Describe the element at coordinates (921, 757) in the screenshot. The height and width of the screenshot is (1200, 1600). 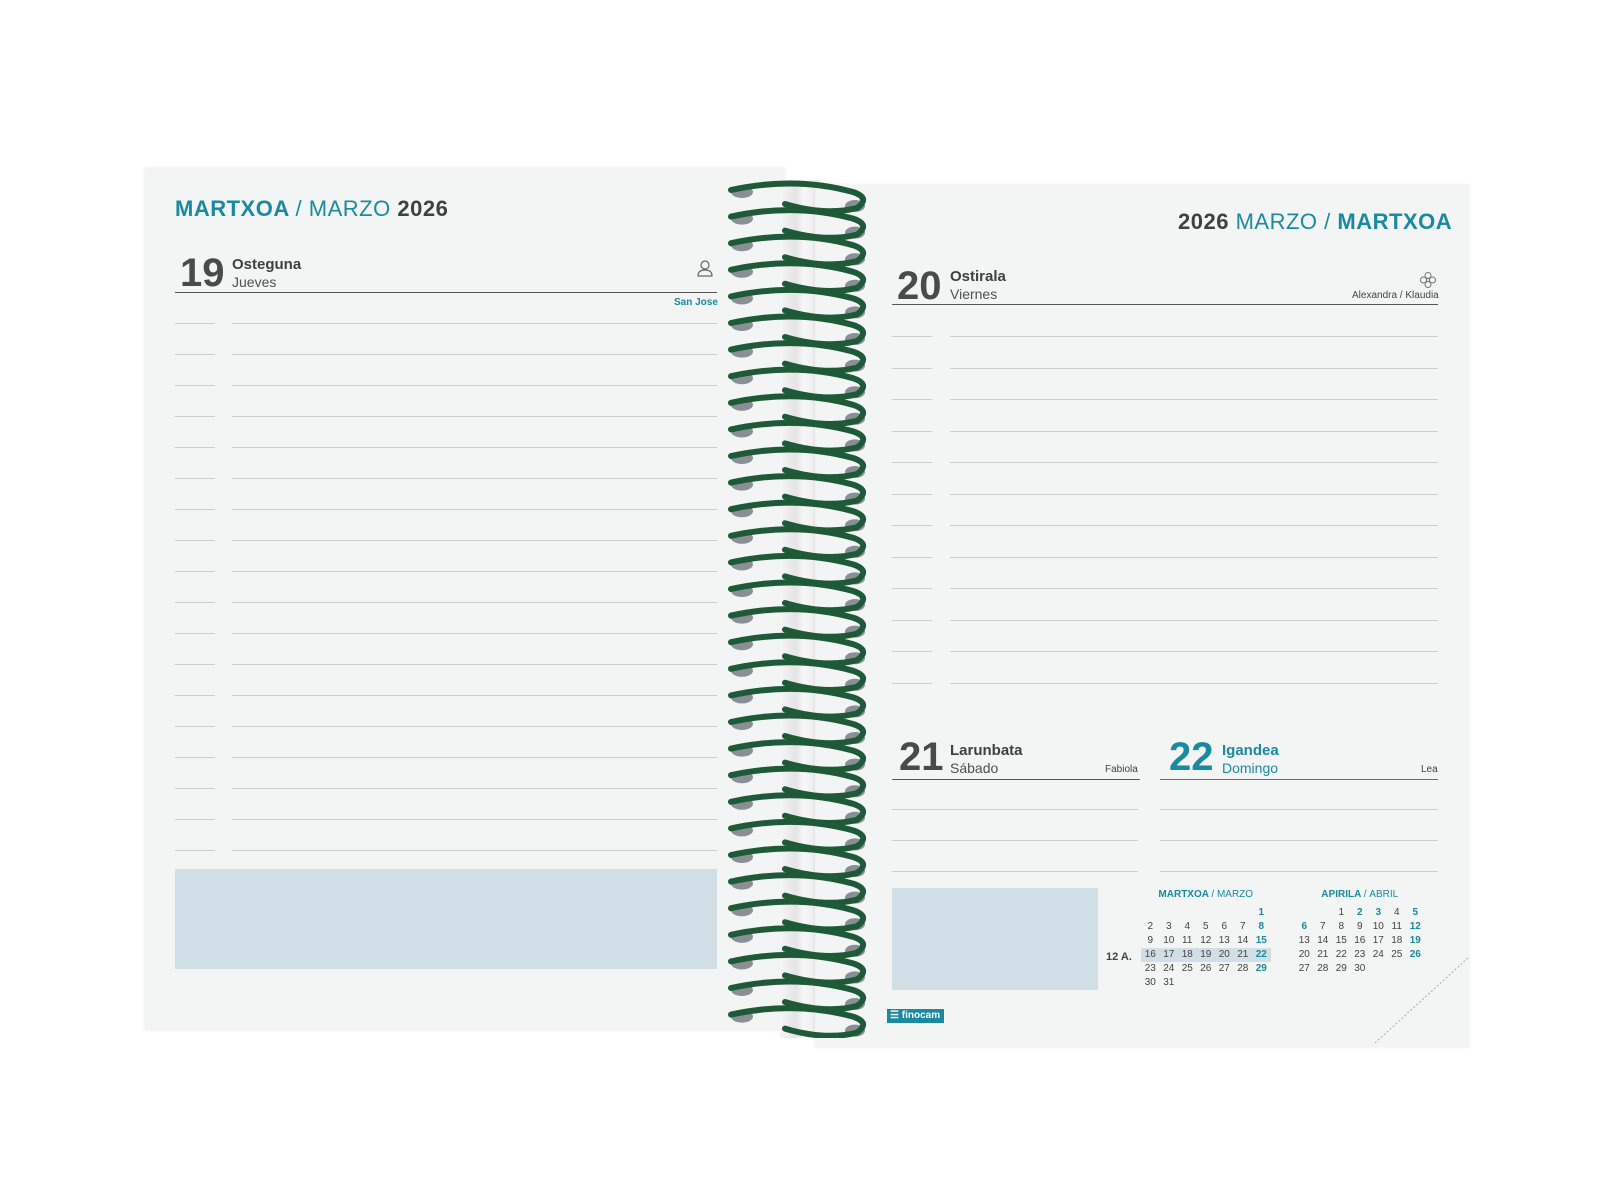
I see `day-number-21: 21` at that location.